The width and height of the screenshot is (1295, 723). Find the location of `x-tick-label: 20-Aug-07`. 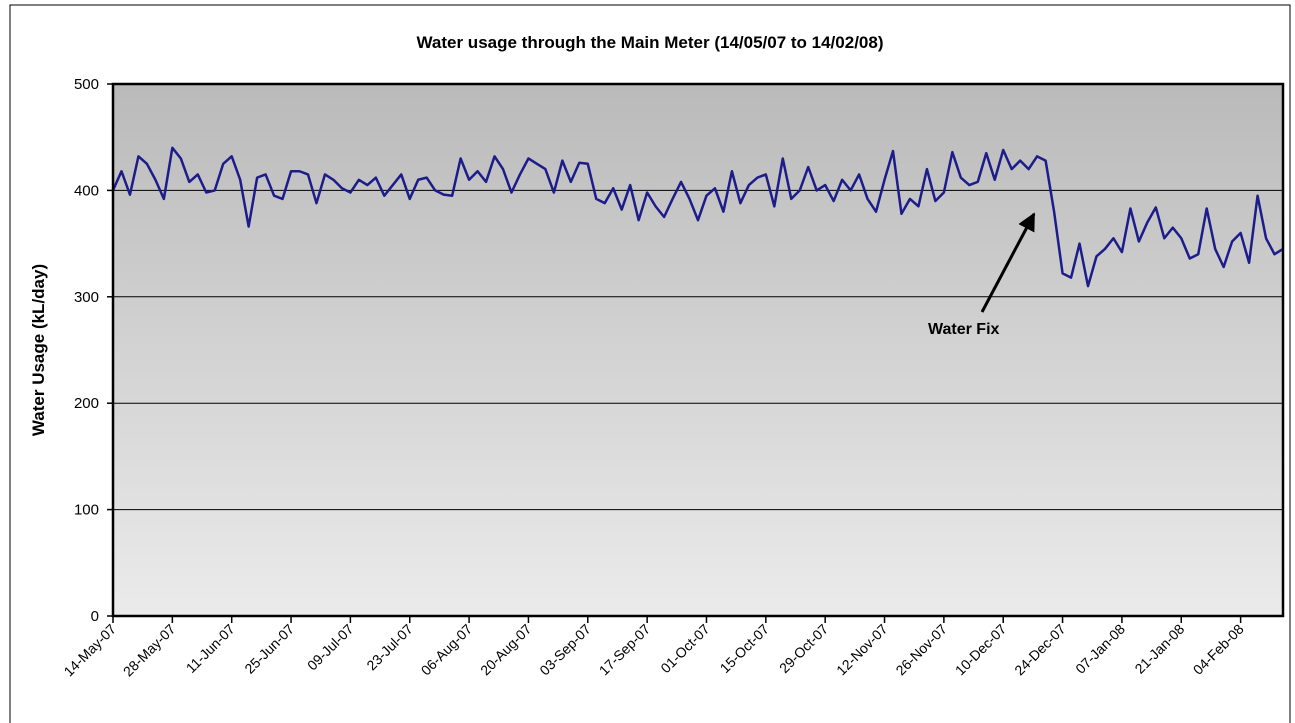

x-tick-label: 20-Aug-07 is located at coordinates (506, 650).